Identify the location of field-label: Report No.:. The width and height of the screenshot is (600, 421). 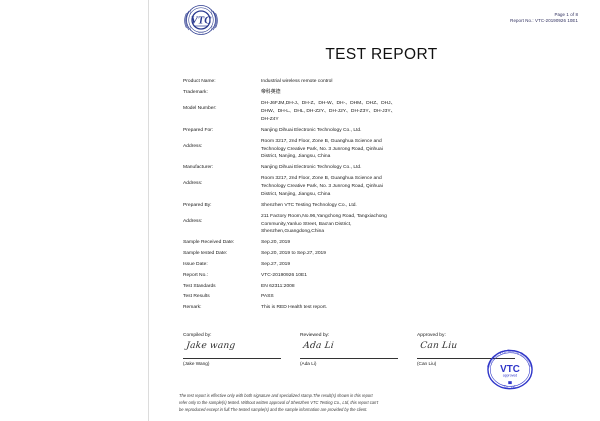
(196, 275).